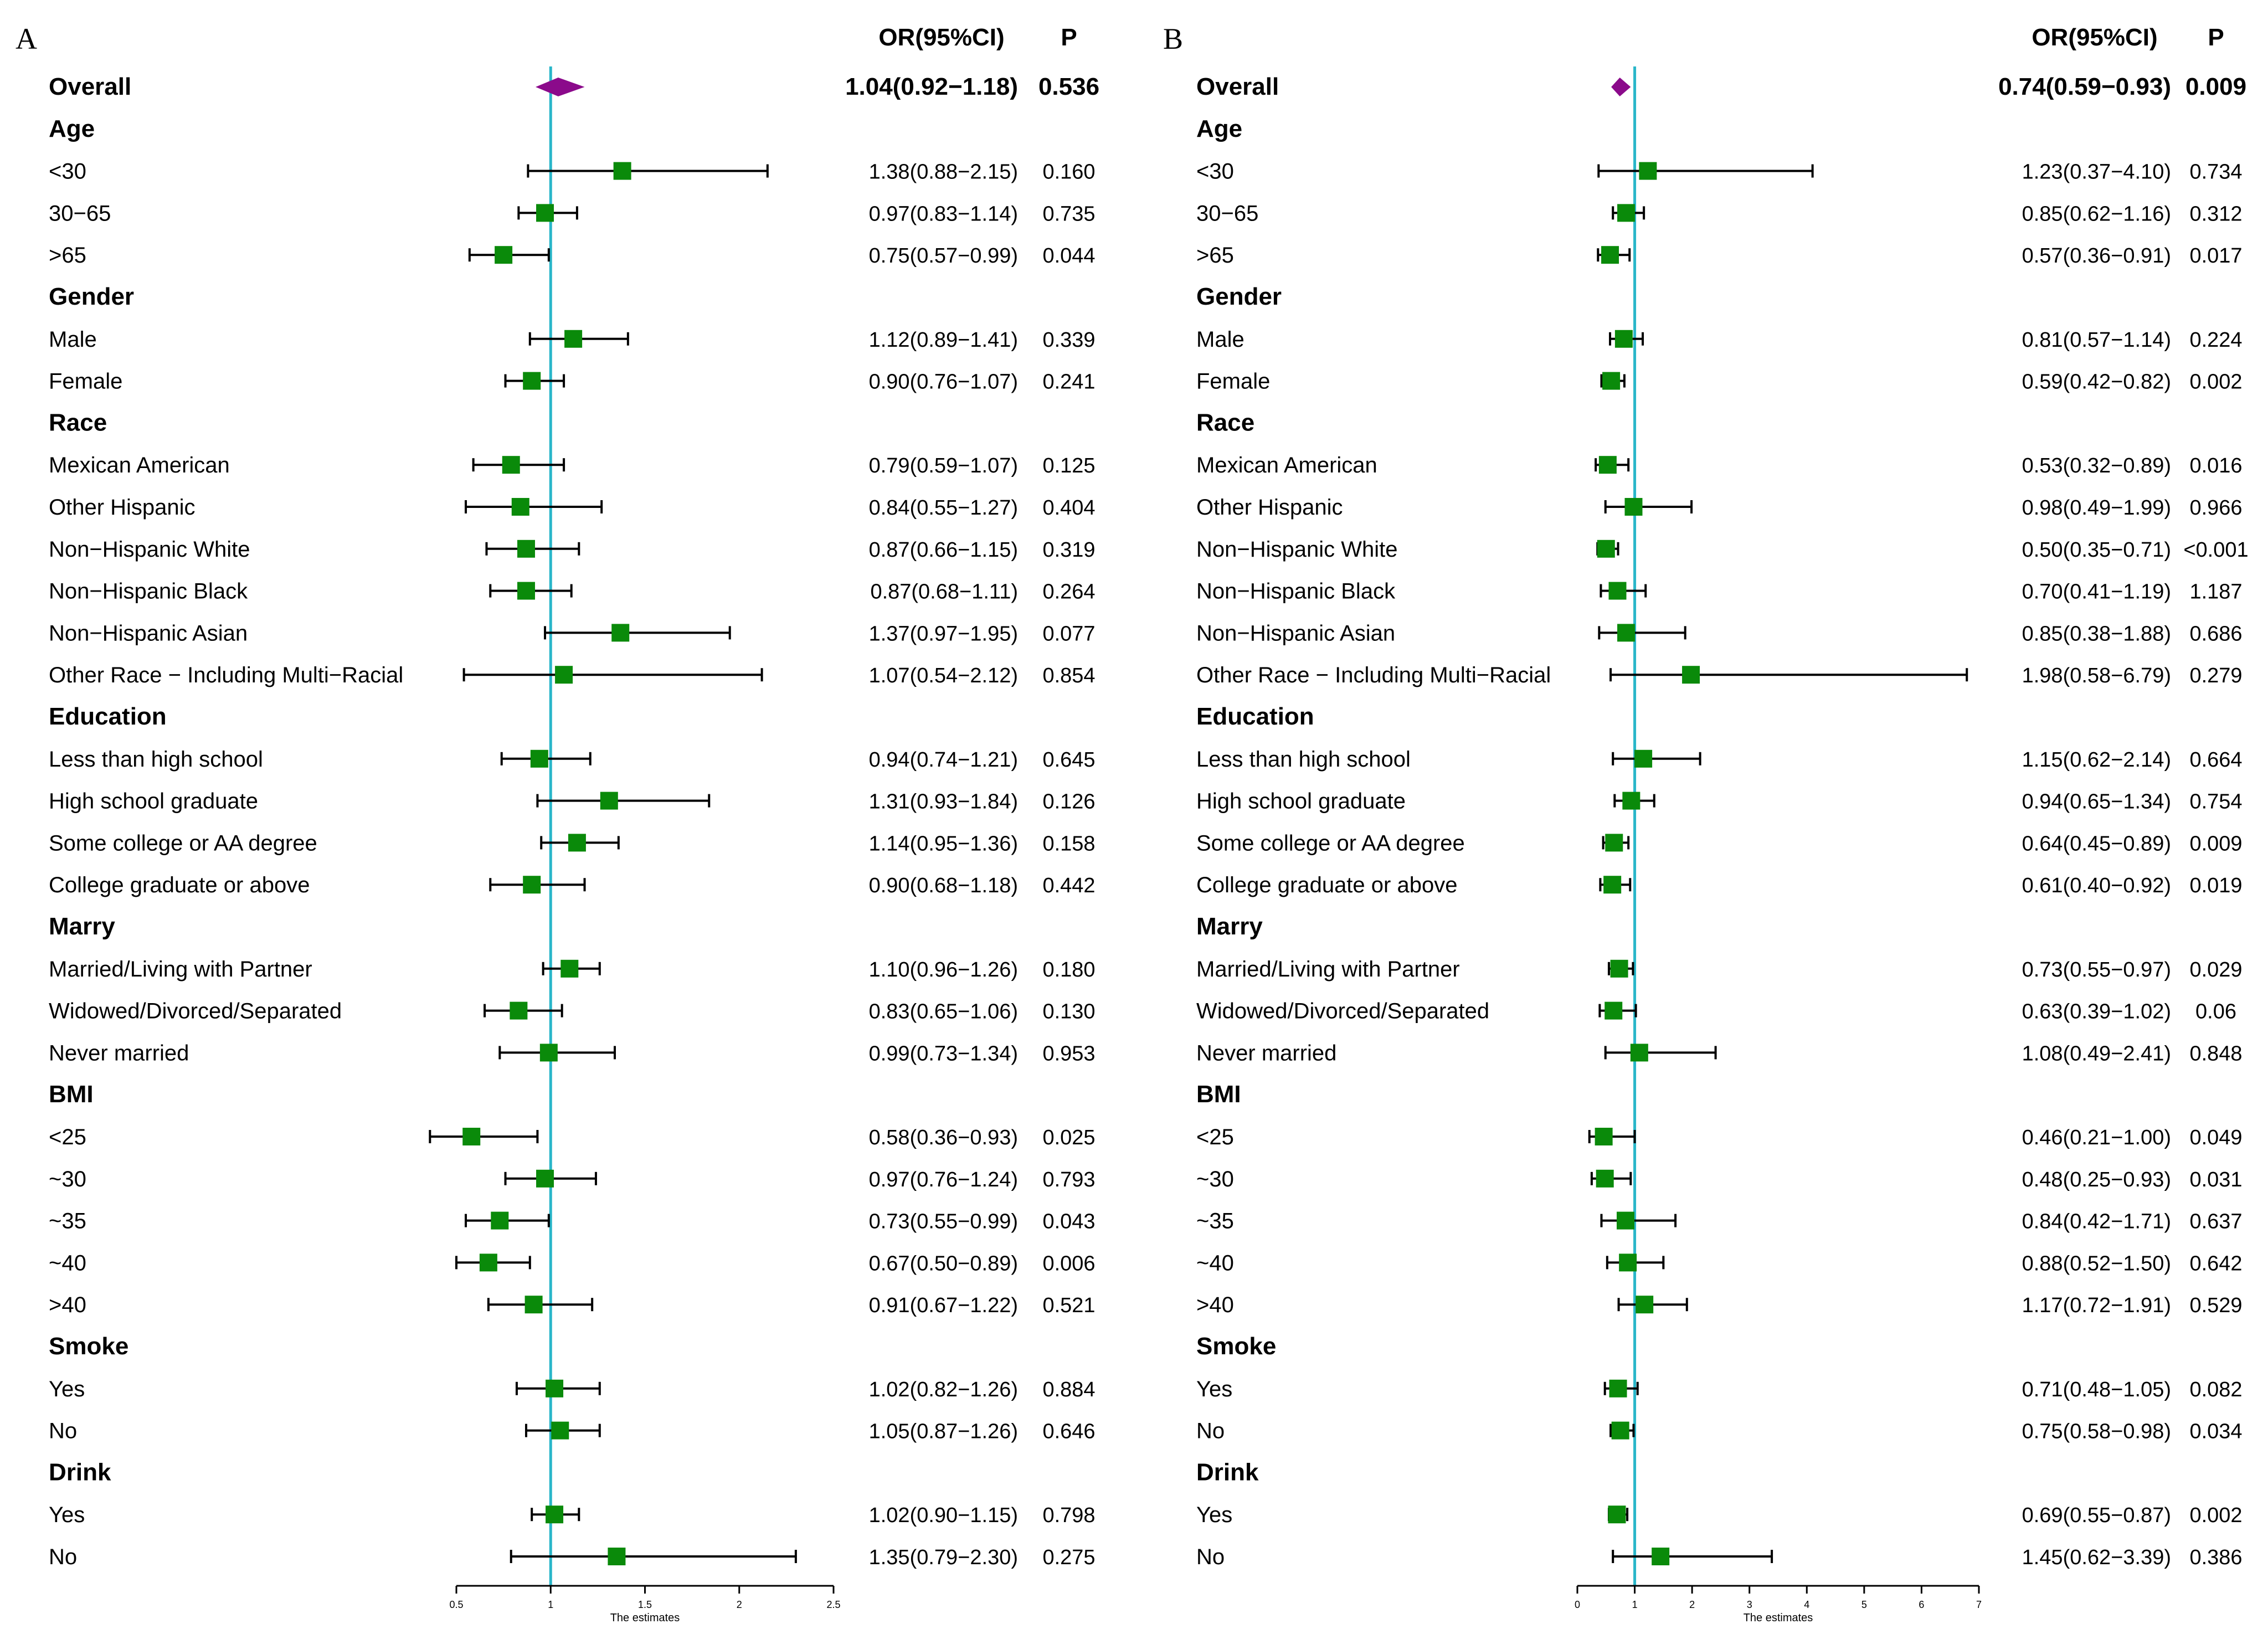  I want to click on subgroup-label: ~40, so click(67, 1263).